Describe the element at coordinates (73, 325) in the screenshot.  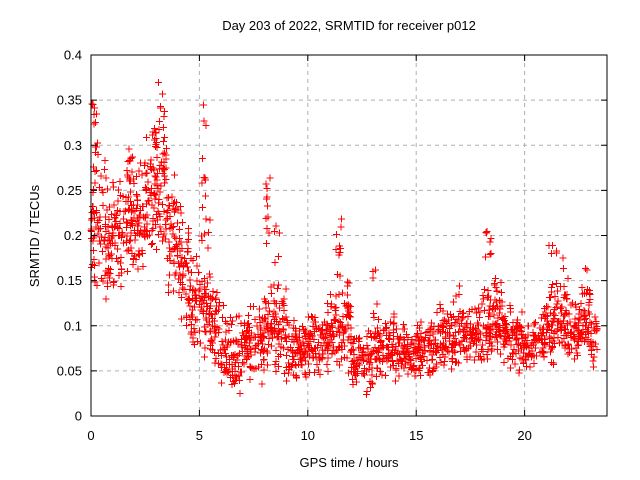
I see `y-tick-label: 0.1` at that location.